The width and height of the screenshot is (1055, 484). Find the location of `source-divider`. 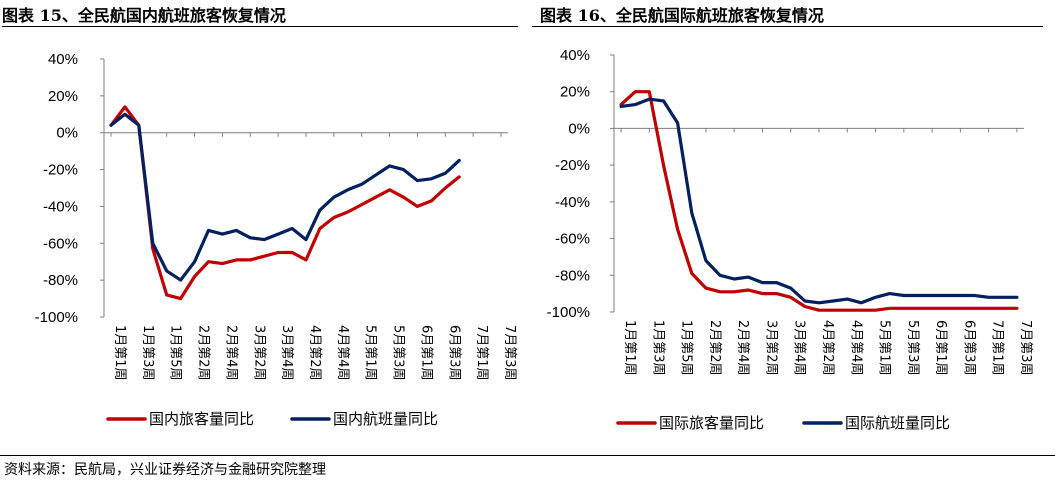

source-divider is located at coordinates (527, 455).